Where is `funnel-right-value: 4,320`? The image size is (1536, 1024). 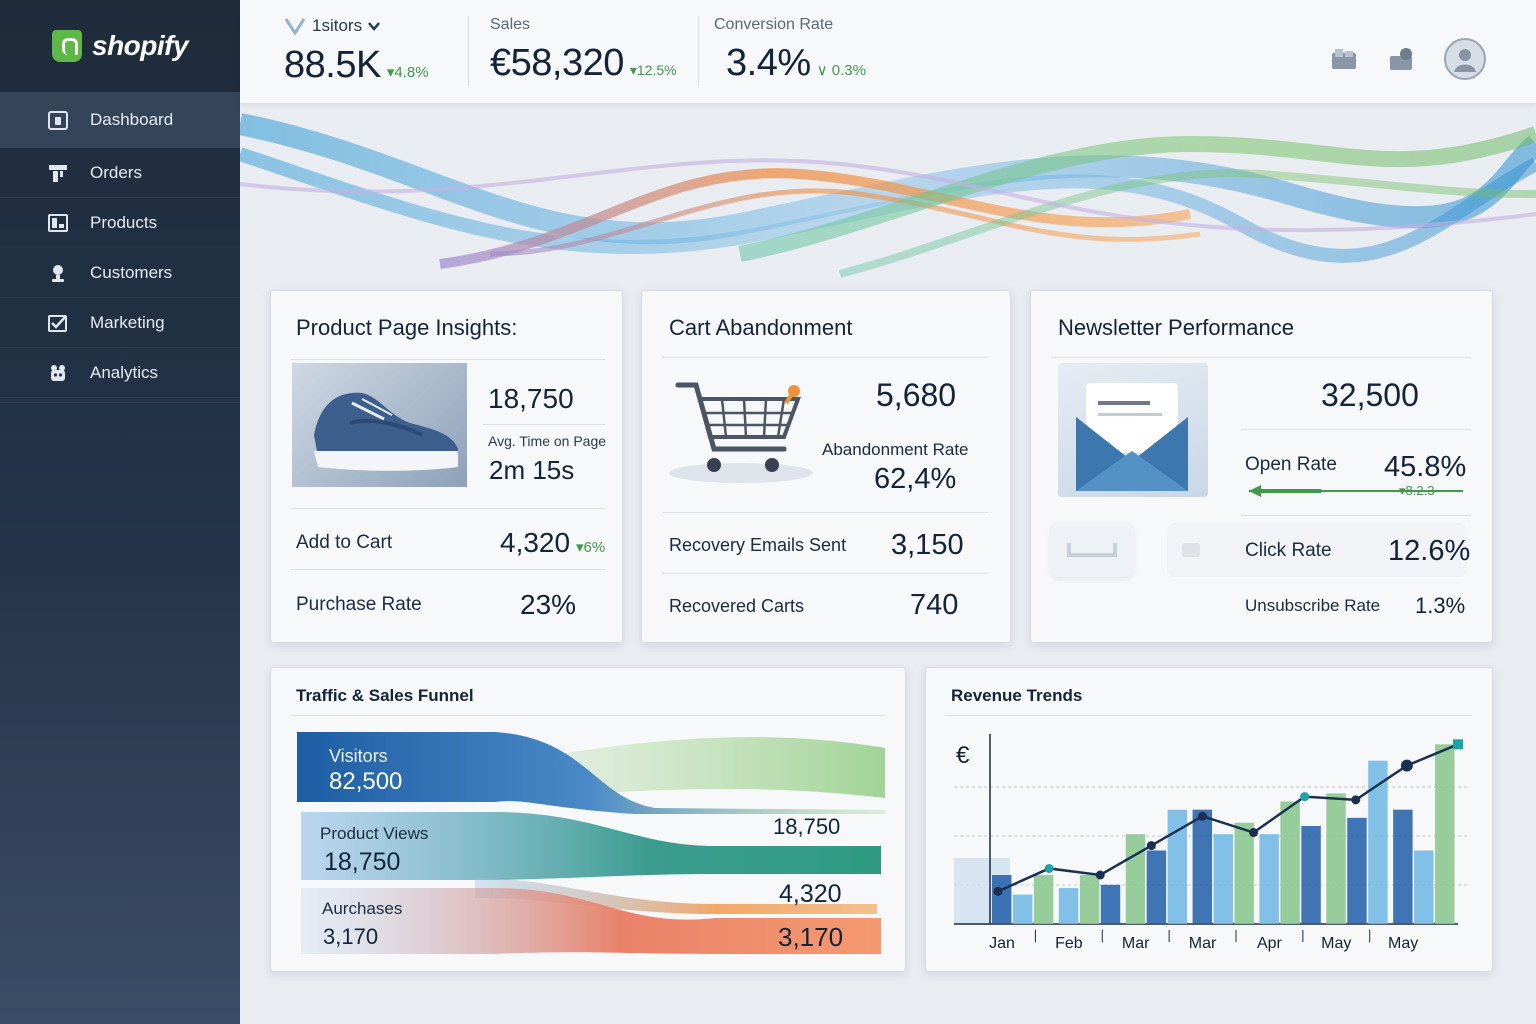 funnel-right-value: 4,320 is located at coordinates (810, 894).